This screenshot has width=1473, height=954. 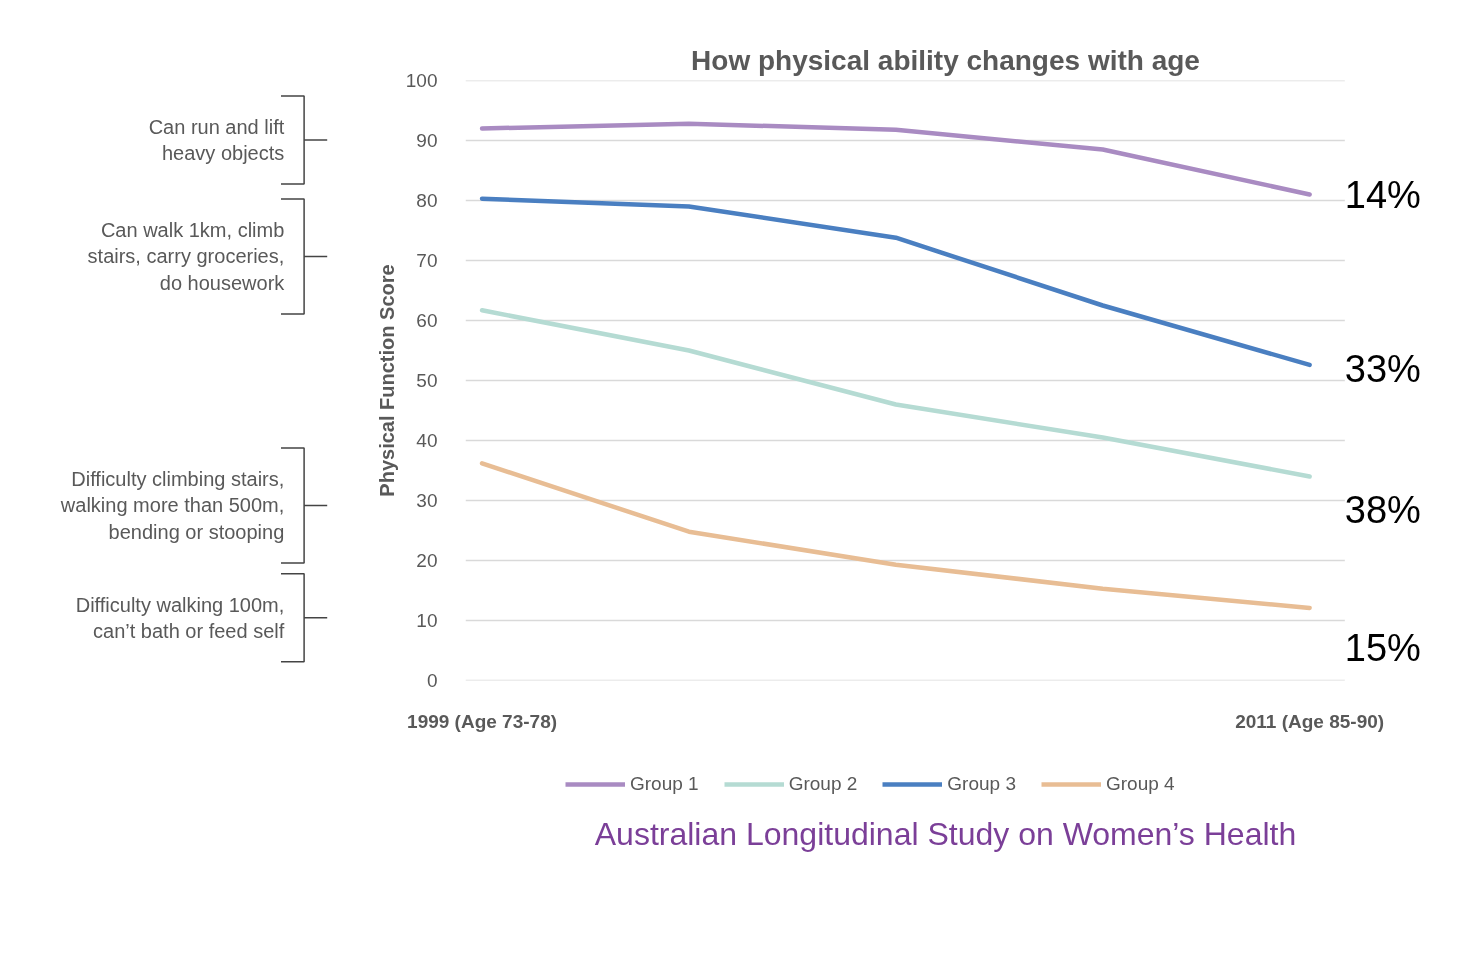 I want to click on x-tick-label: 1999 (Age 73-78), so click(x=482, y=721).